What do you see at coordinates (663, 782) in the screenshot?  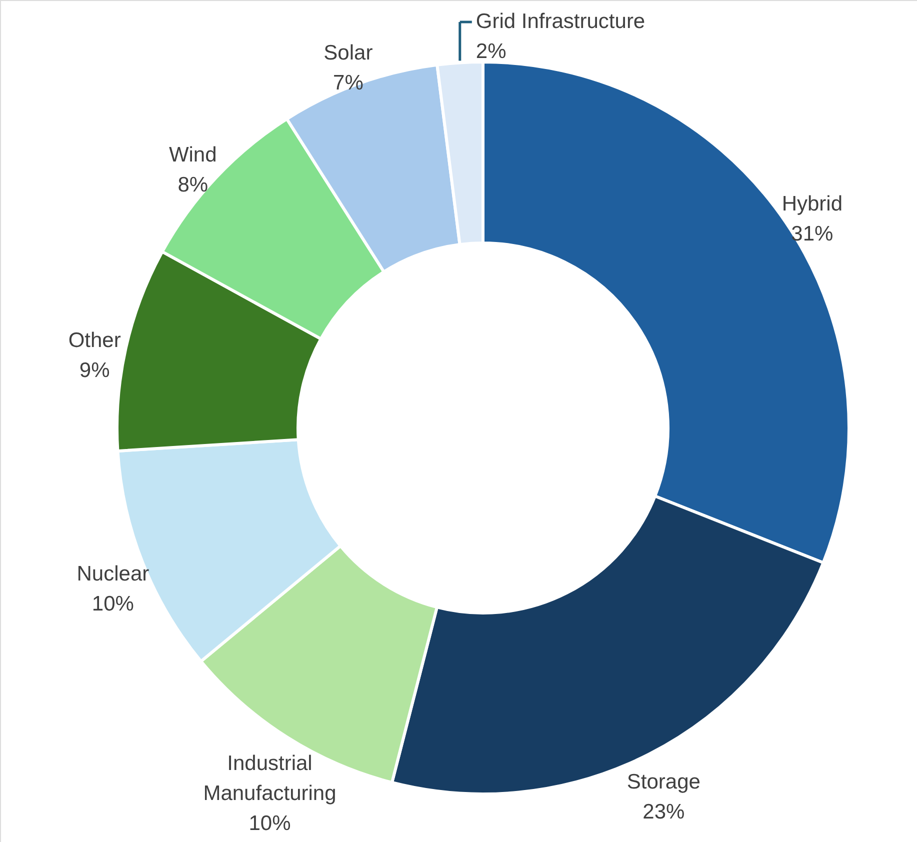 I see `slice-label: Storage` at bounding box center [663, 782].